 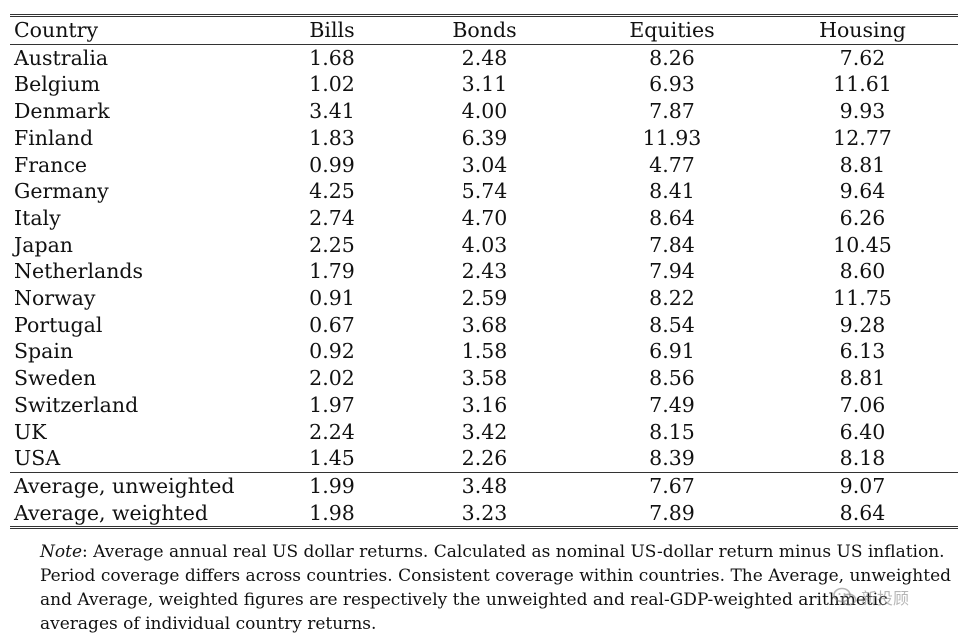 I want to click on value-cell: 3.42, so click(x=484, y=431).